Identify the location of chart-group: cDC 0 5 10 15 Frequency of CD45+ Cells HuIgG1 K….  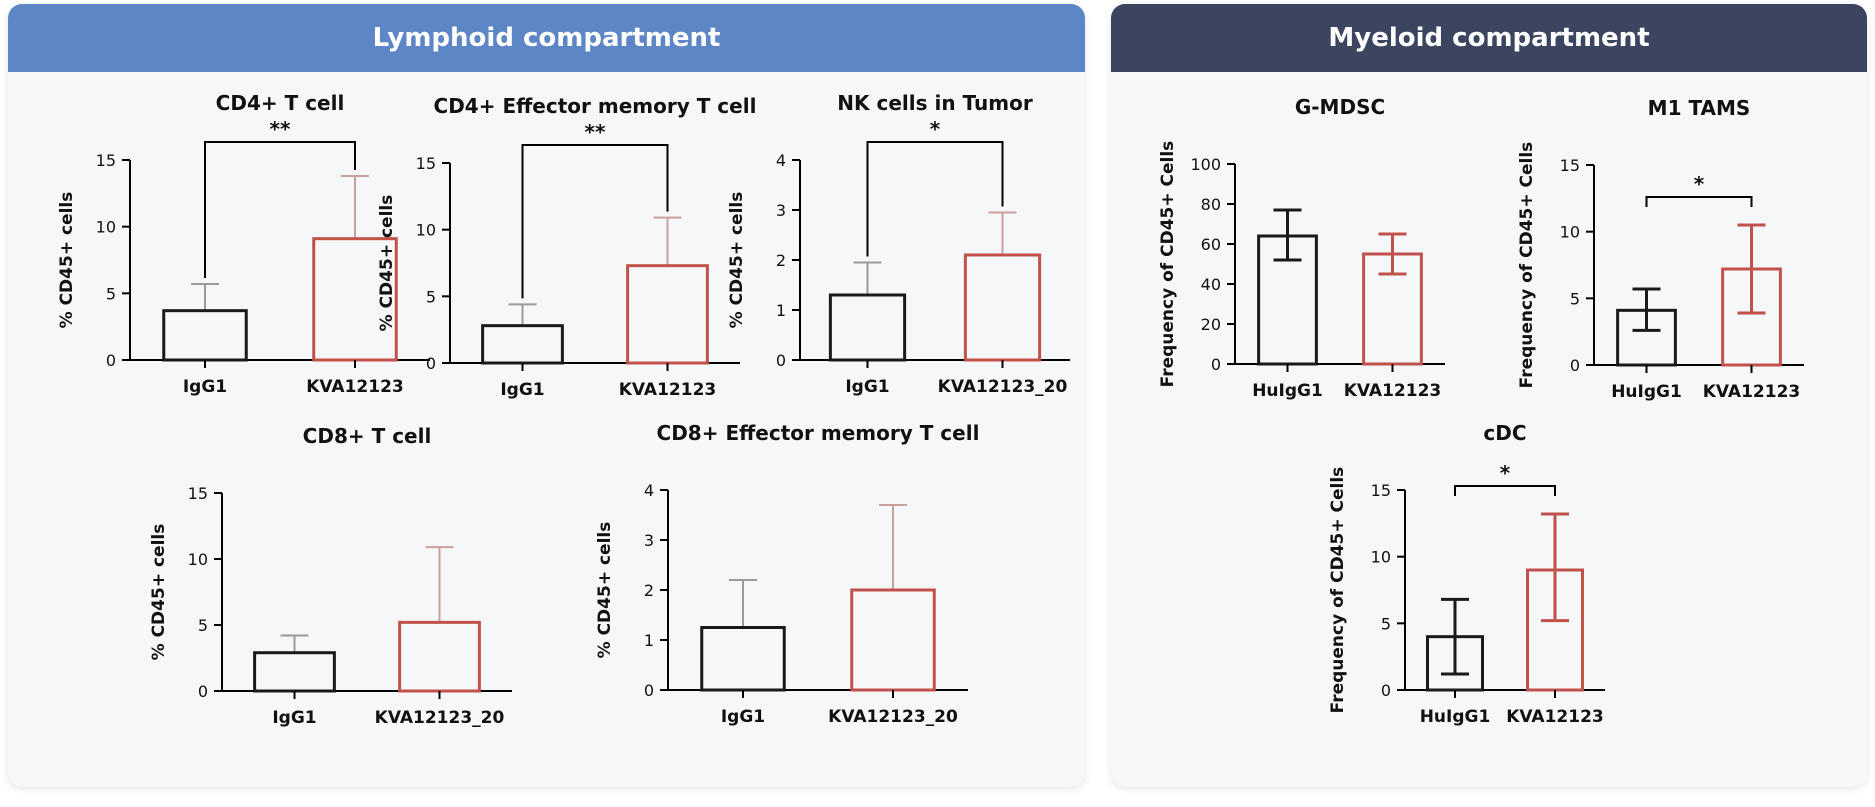
(1466, 574).